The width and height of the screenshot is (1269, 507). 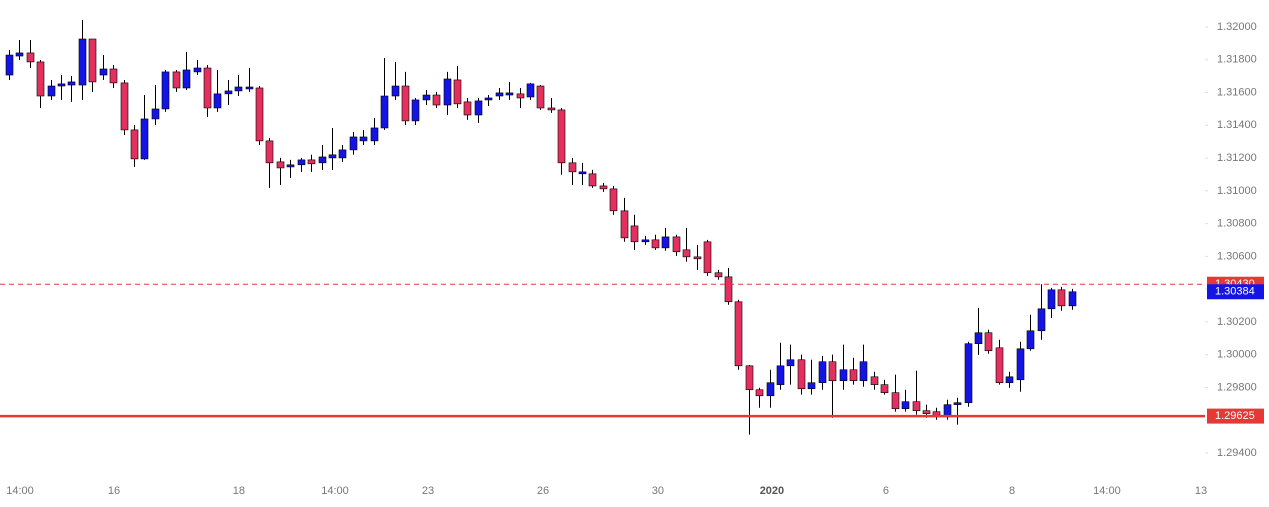 What do you see at coordinates (1237, 92) in the screenshot?
I see `y-tick-label: 1.31600` at bounding box center [1237, 92].